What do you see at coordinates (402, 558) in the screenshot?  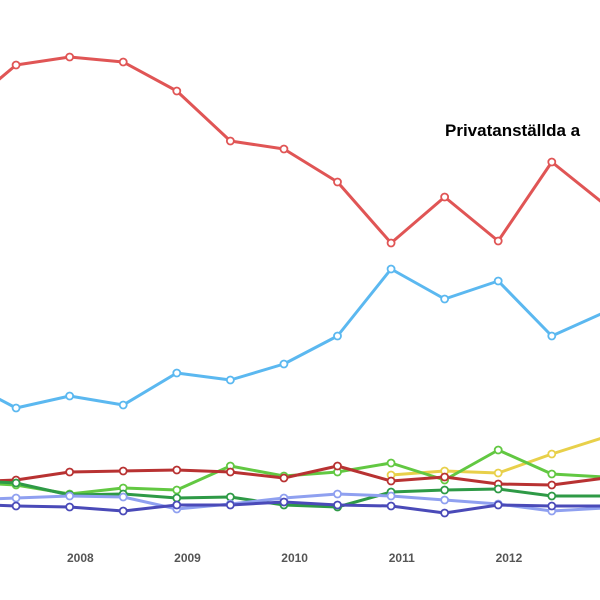 I see `x-tick-label: 2011` at bounding box center [402, 558].